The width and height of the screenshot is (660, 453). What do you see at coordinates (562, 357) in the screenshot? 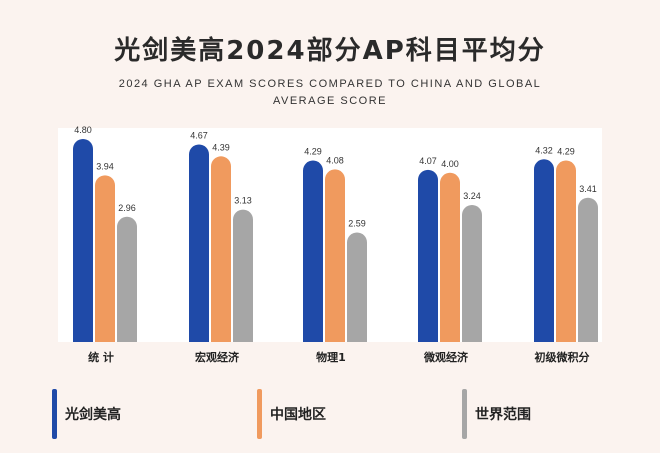
I see `category-label-4: 初级微积分` at bounding box center [562, 357].